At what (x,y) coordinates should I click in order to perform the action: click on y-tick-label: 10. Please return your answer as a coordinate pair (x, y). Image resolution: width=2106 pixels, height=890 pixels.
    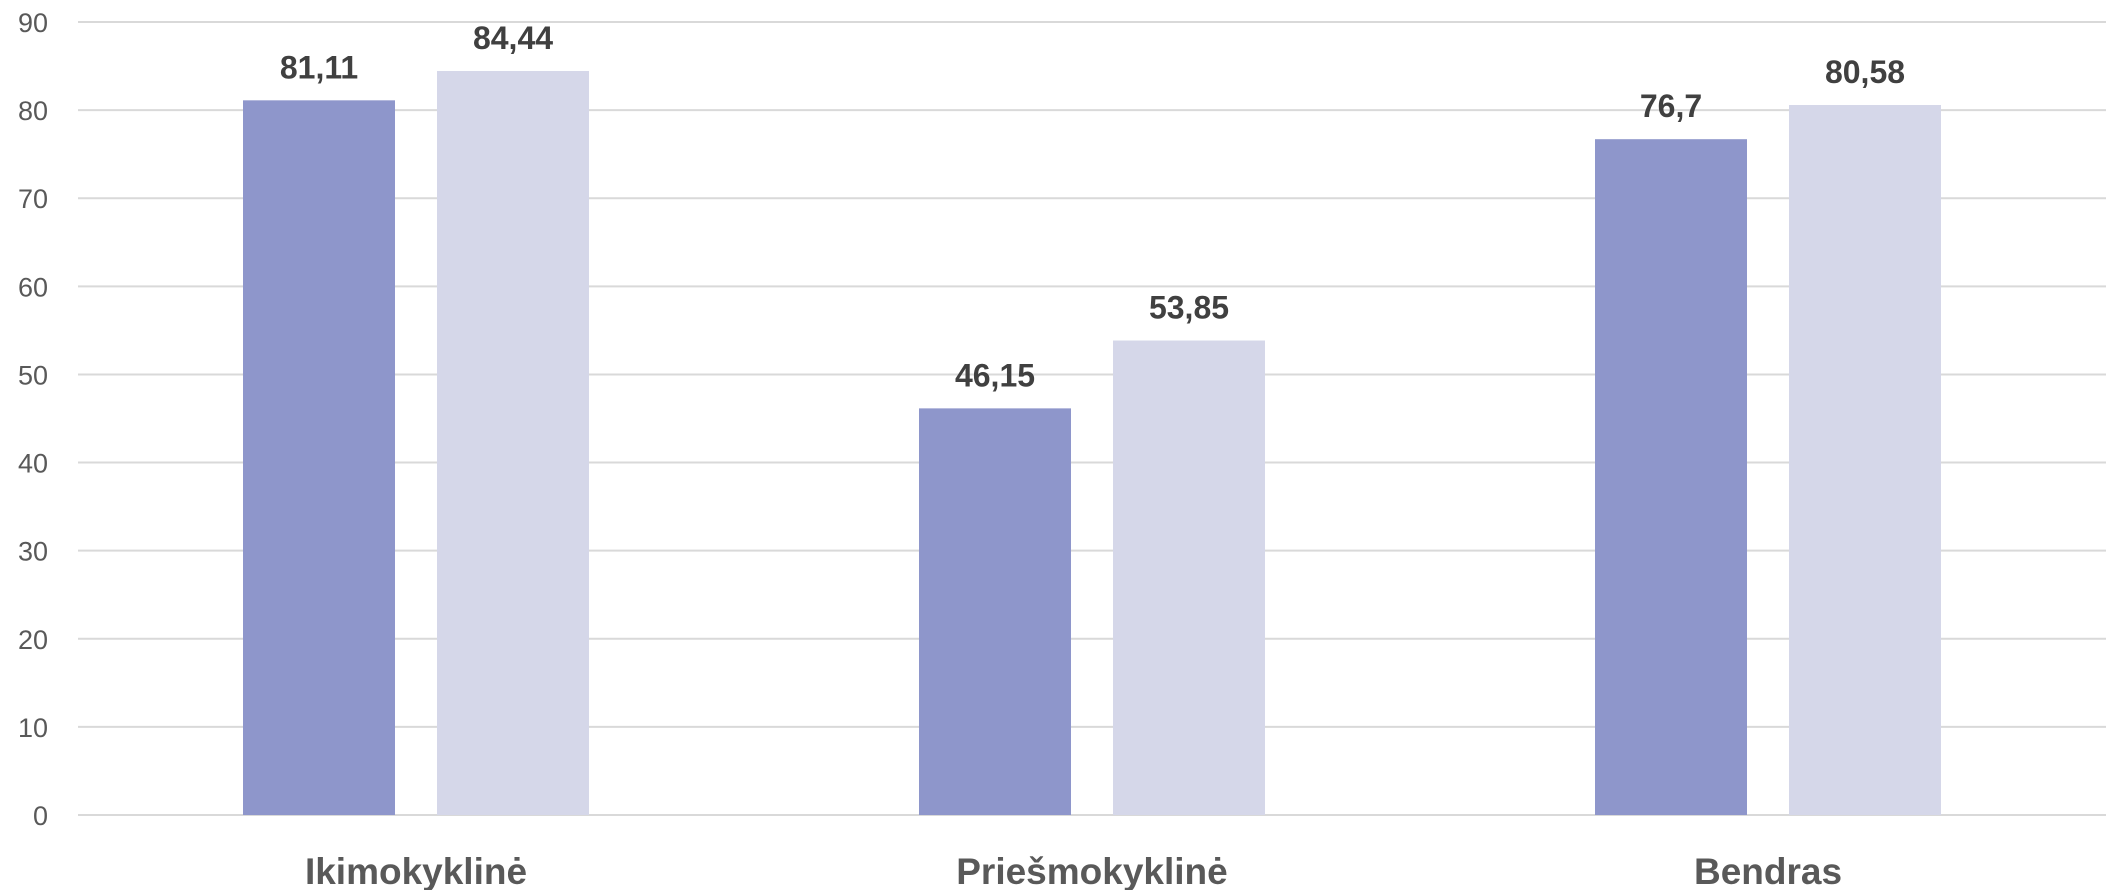
    Looking at the image, I should click on (33, 728).